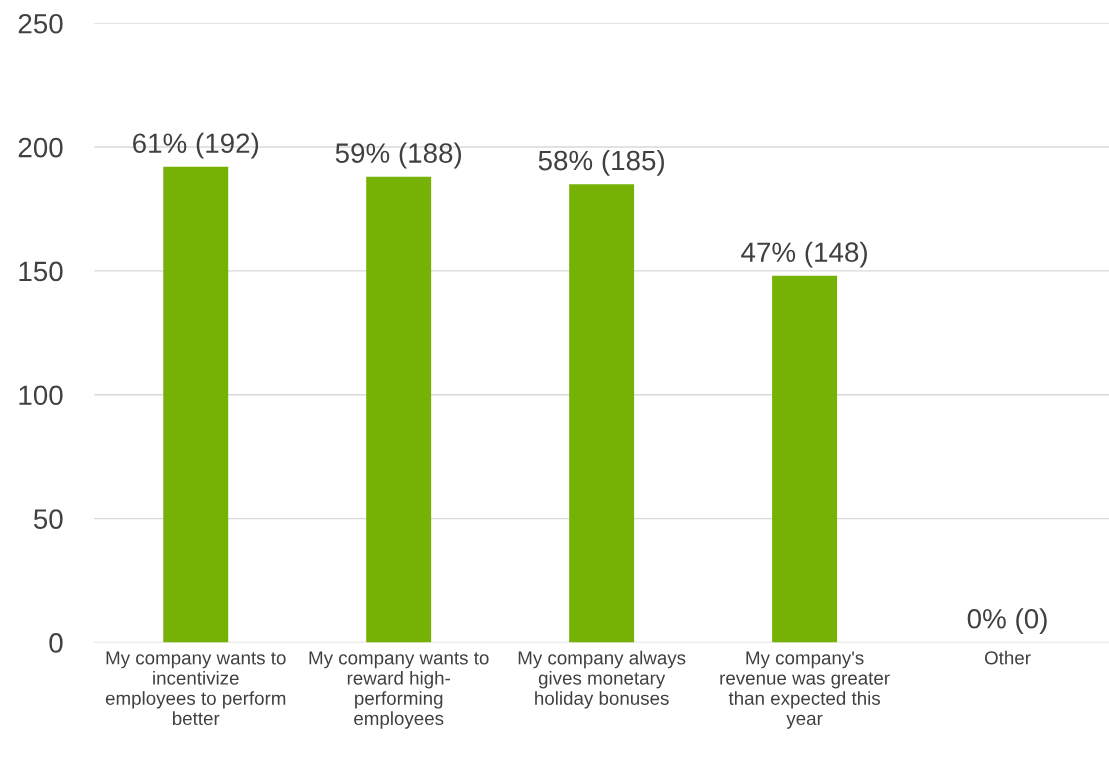 The width and height of the screenshot is (1109, 774). What do you see at coordinates (1007, 657) in the screenshot?
I see `x-tick-label: Other` at bounding box center [1007, 657].